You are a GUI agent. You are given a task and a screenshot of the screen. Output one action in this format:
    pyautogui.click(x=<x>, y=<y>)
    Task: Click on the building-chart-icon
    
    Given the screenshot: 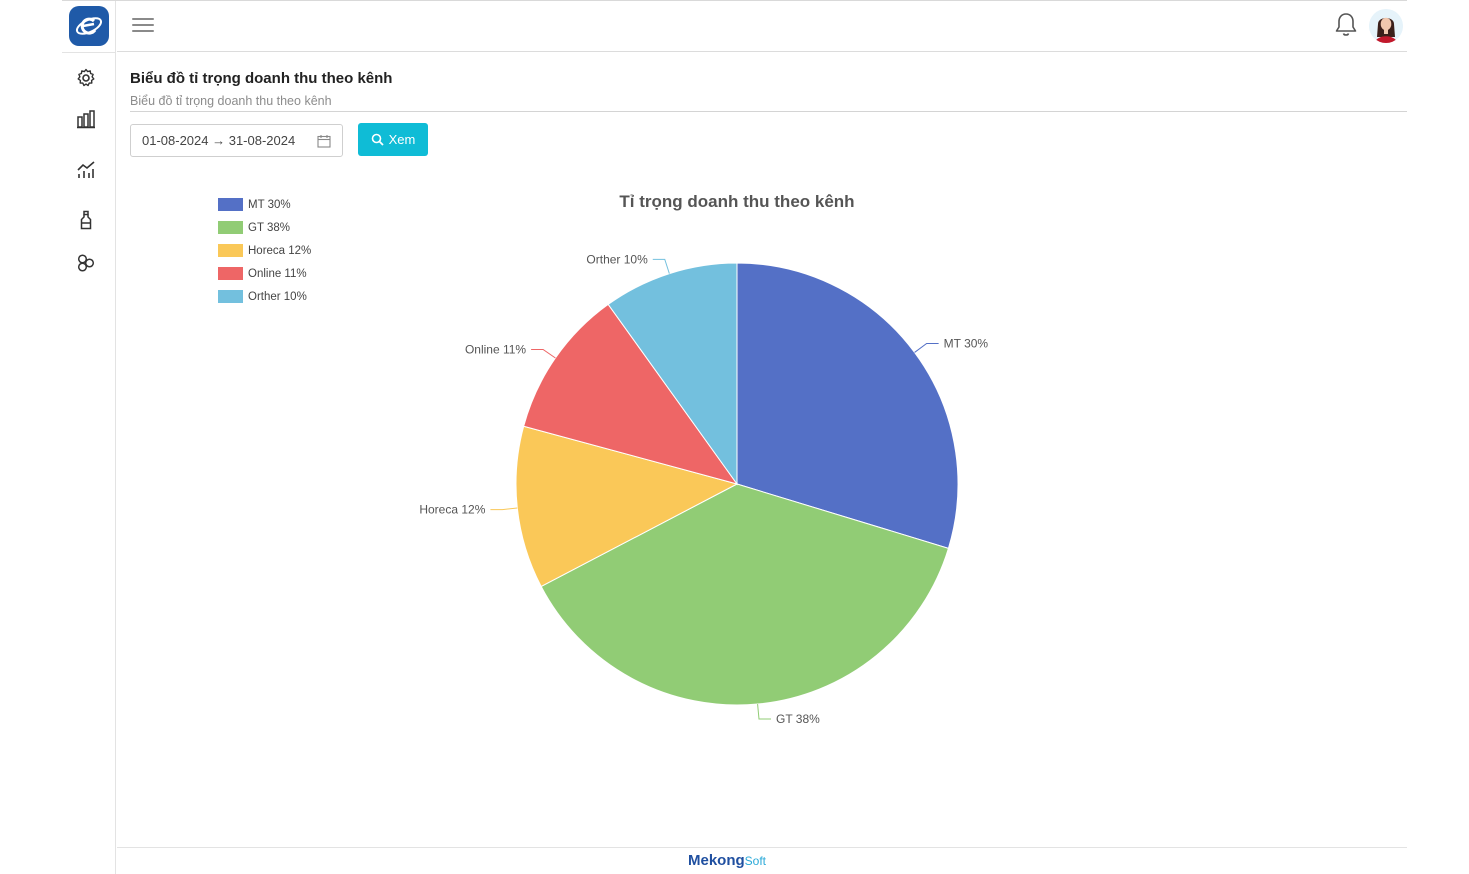 What is the action you would take?
    pyautogui.click(x=86, y=119)
    